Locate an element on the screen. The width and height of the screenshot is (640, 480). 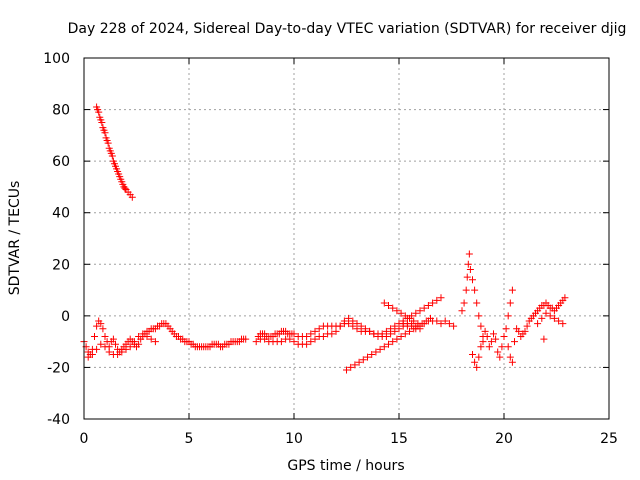
y-tick-label: 80 is located at coordinates (61, 111).